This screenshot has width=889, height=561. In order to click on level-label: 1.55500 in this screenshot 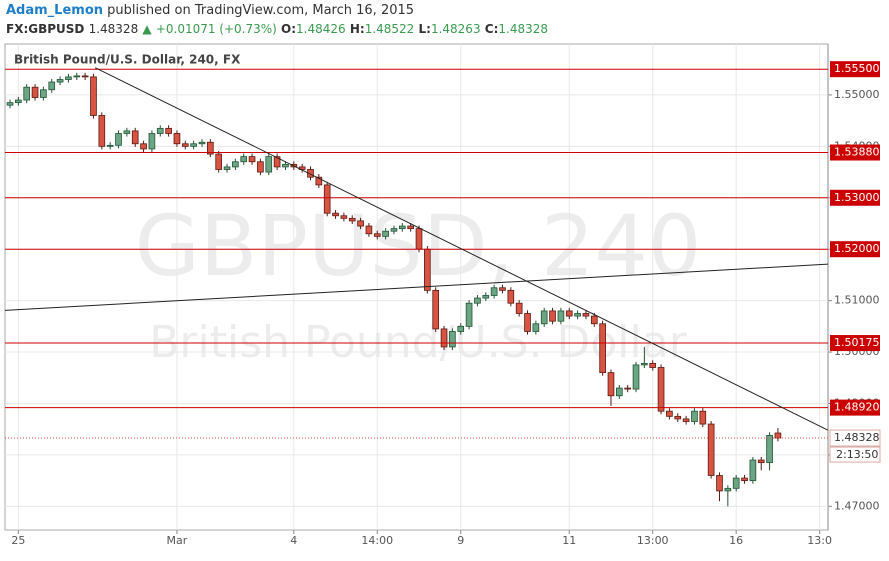, I will do `click(857, 68)`.